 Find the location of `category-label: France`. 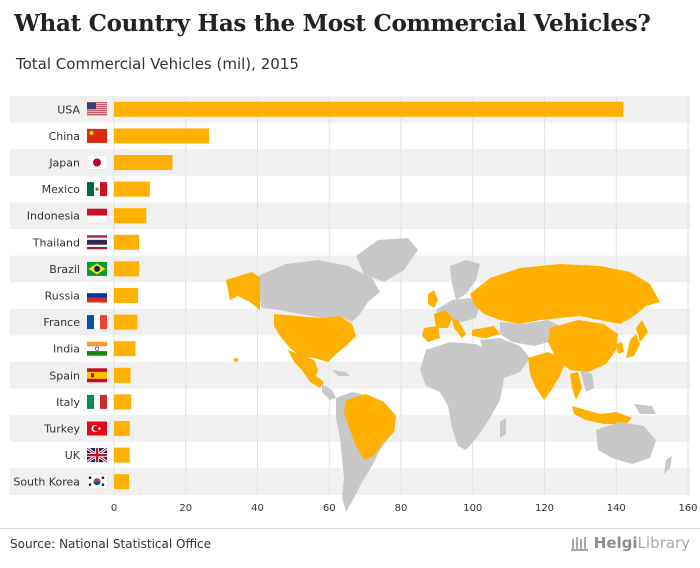

category-label: France is located at coordinates (61, 322).